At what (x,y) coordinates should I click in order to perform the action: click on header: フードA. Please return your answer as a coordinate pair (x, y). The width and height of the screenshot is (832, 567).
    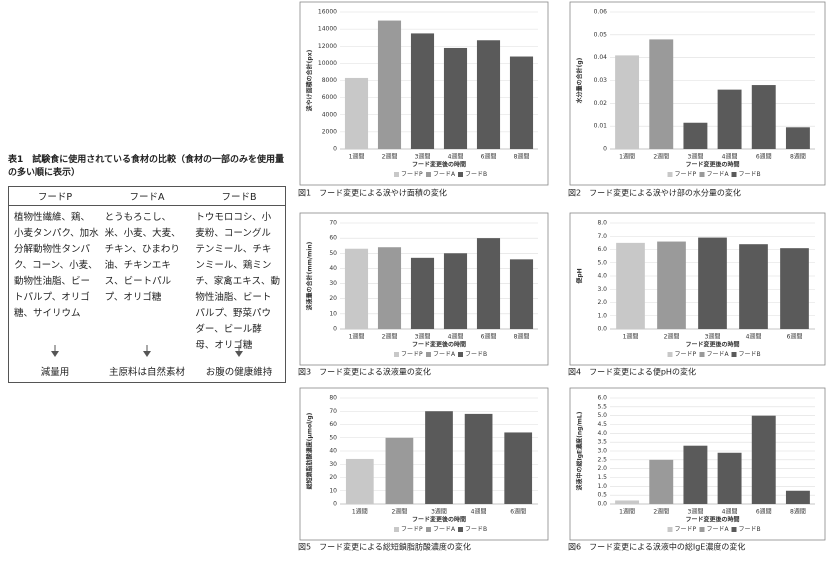
    Looking at the image, I should click on (147, 197).